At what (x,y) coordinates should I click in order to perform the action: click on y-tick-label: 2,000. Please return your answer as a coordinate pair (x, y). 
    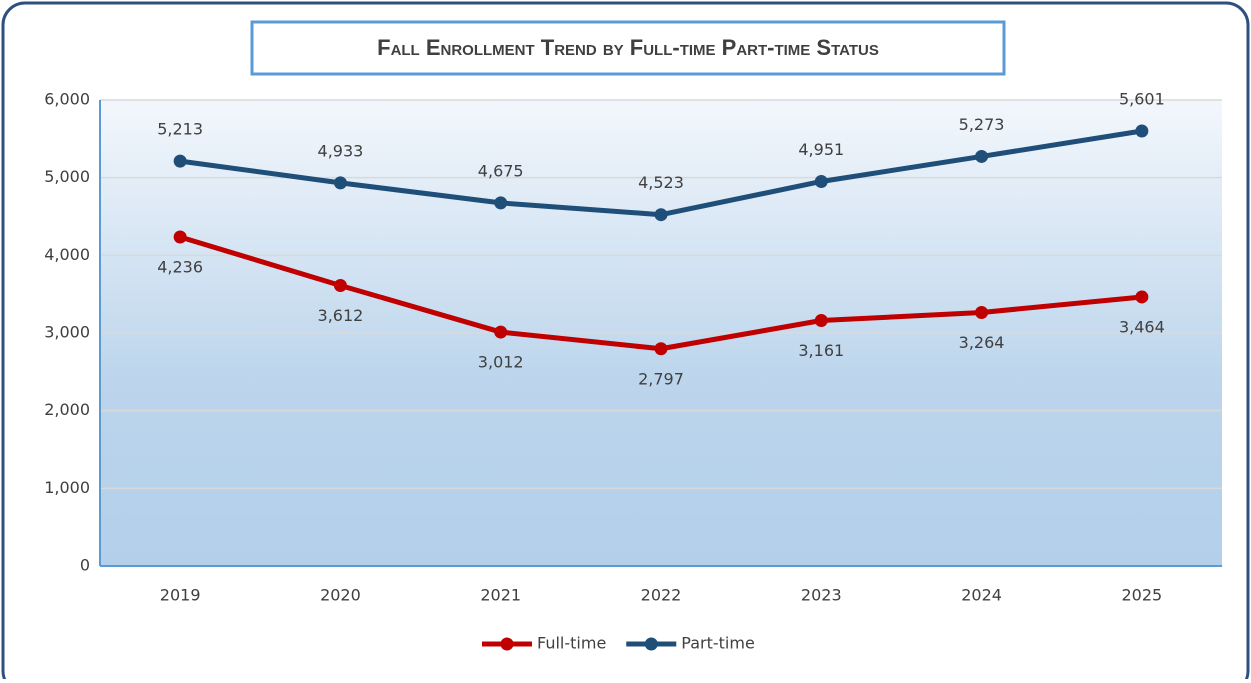
    Looking at the image, I should click on (67, 409).